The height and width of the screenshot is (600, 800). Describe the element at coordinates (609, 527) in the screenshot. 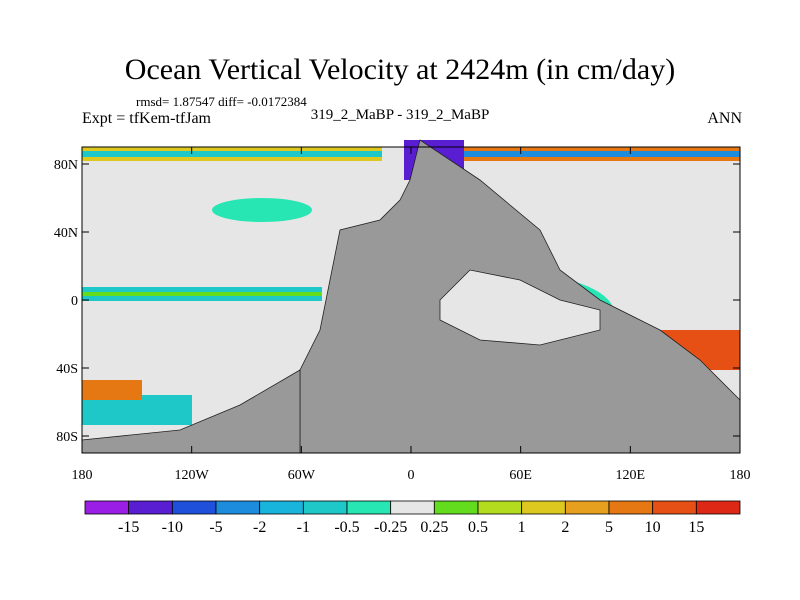

I see `colorbar-label: 5` at that location.